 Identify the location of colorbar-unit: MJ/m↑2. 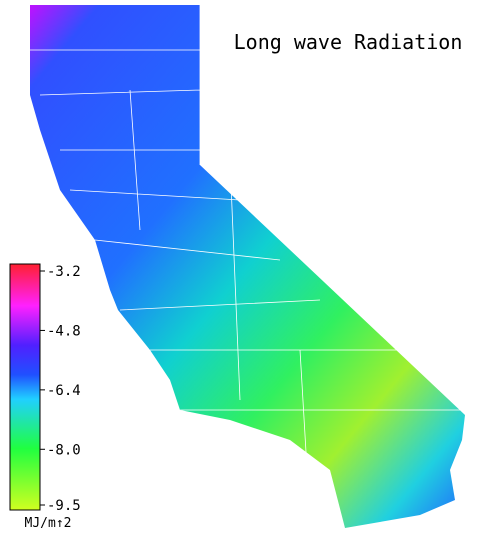
(48, 523).